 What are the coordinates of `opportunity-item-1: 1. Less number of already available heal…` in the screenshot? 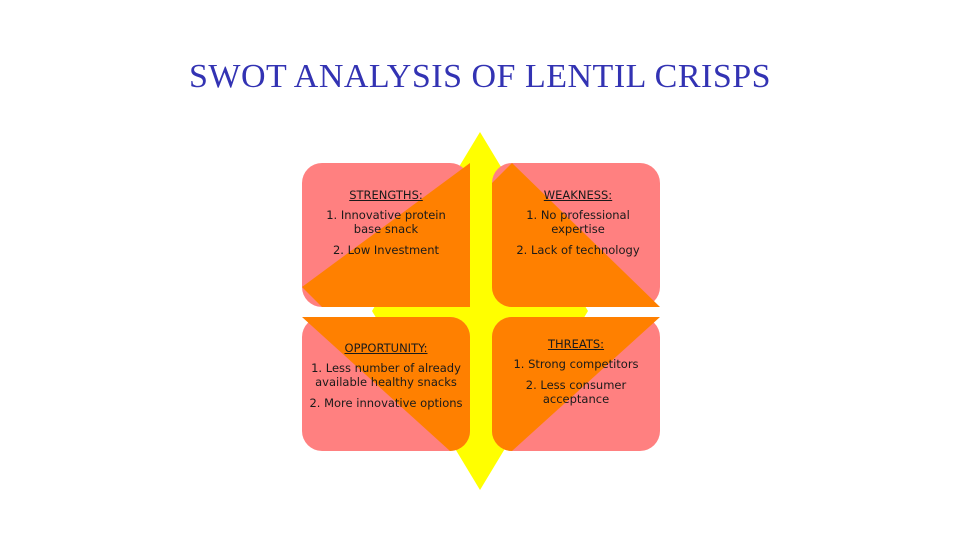 It's located at (386, 375).